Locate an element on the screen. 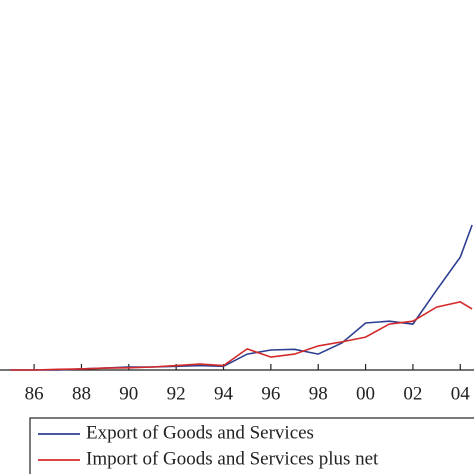  x-tick-label: 98 is located at coordinates (318, 393).